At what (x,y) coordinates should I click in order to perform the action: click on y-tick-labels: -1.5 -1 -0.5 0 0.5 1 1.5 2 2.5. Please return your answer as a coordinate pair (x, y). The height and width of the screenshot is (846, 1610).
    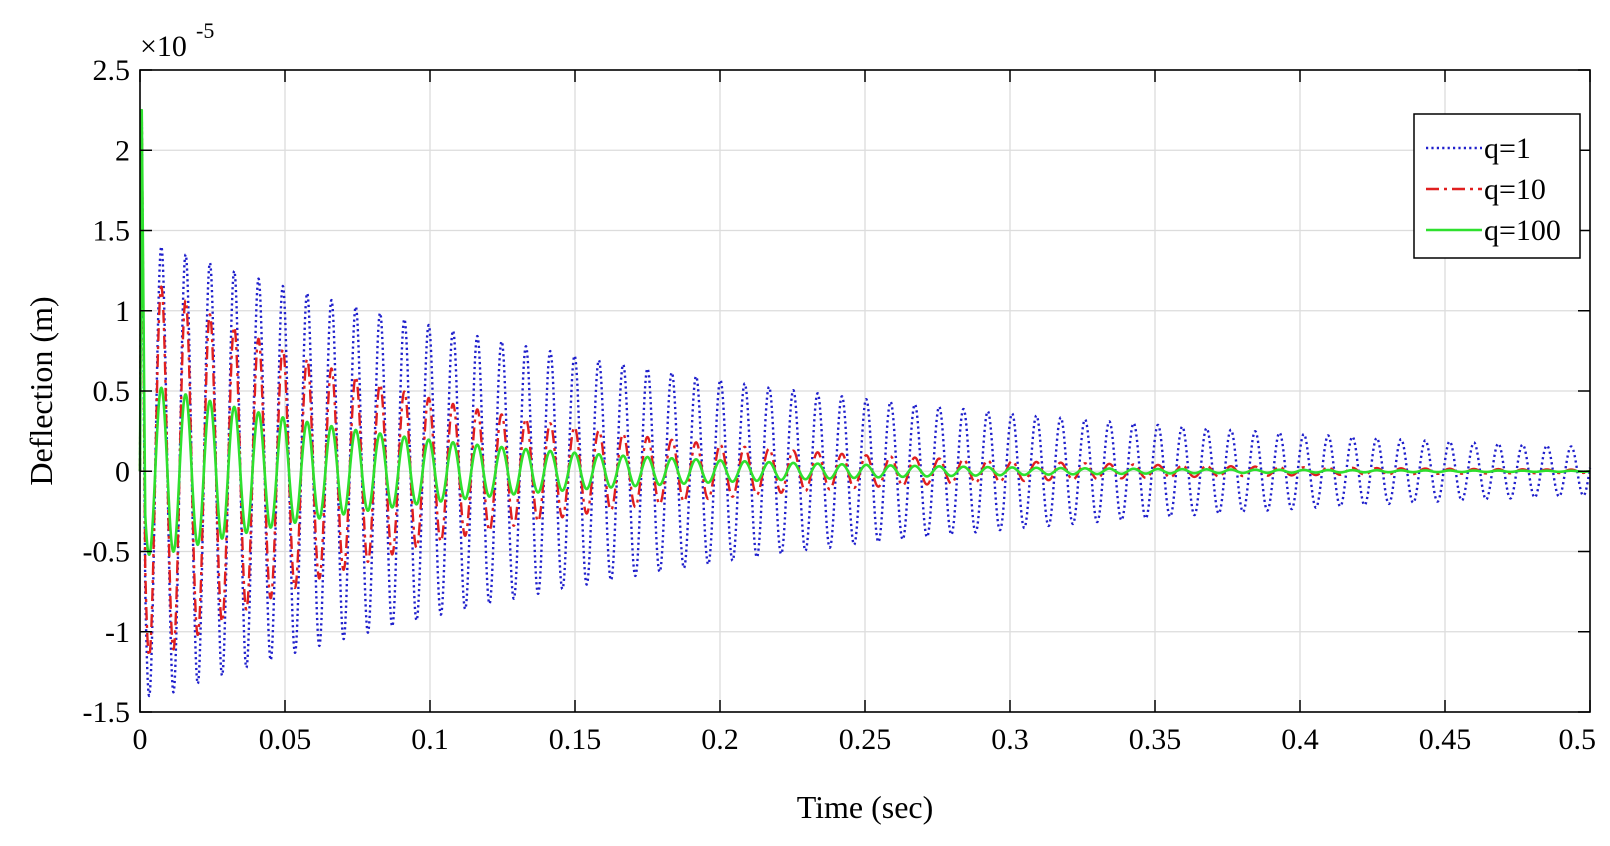
    Looking at the image, I should click on (107, 391).